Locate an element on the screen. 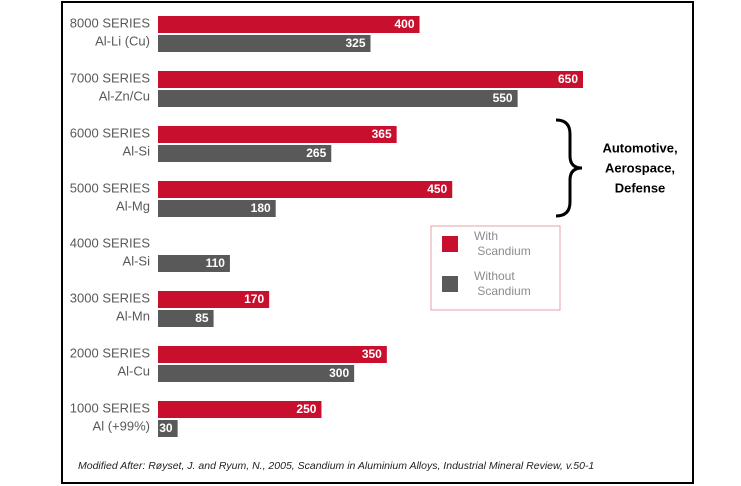 This screenshot has width=741, height=486. value-label: 110 is located at coordinates (216, 263).